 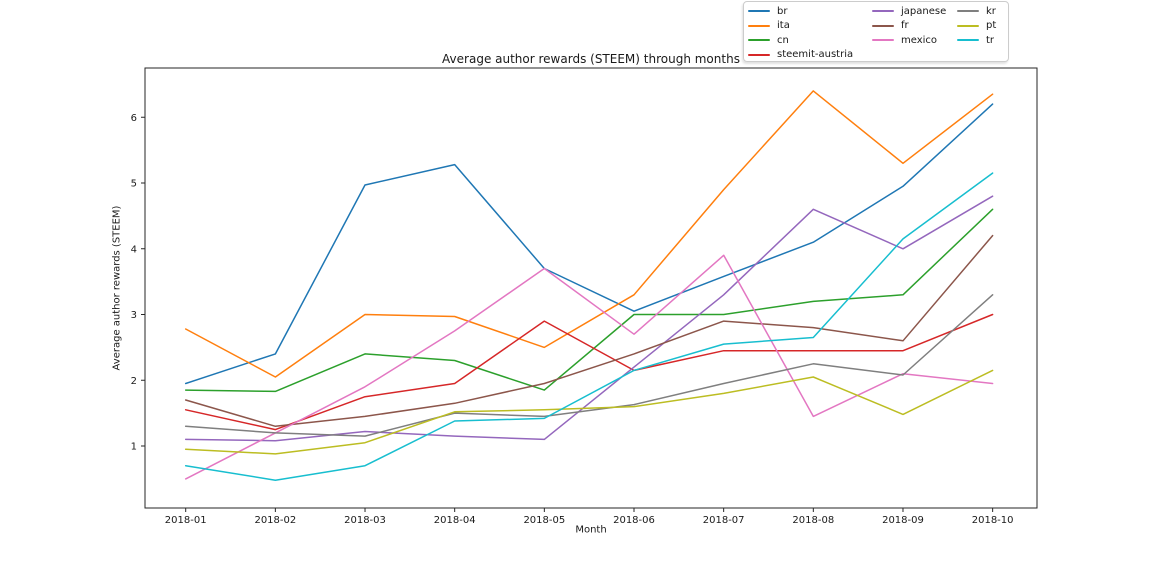 I want to click on y-tick-label: 2, so click(x=134, y=381).